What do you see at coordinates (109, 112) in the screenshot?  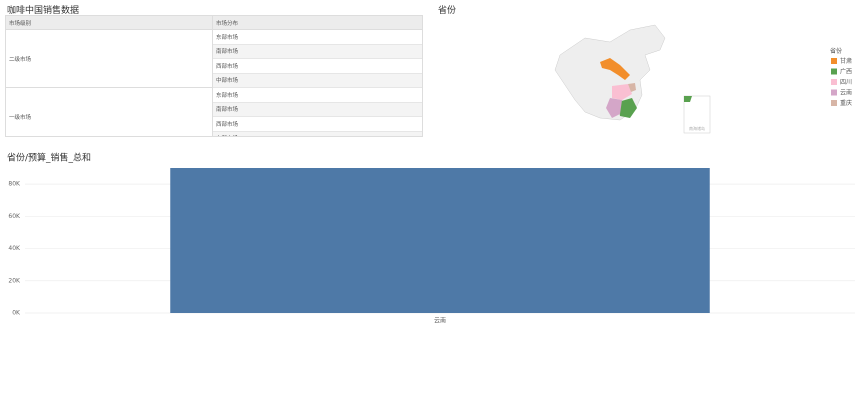 I see `group-cell: 一级市场` at bounding box center [109, 112].